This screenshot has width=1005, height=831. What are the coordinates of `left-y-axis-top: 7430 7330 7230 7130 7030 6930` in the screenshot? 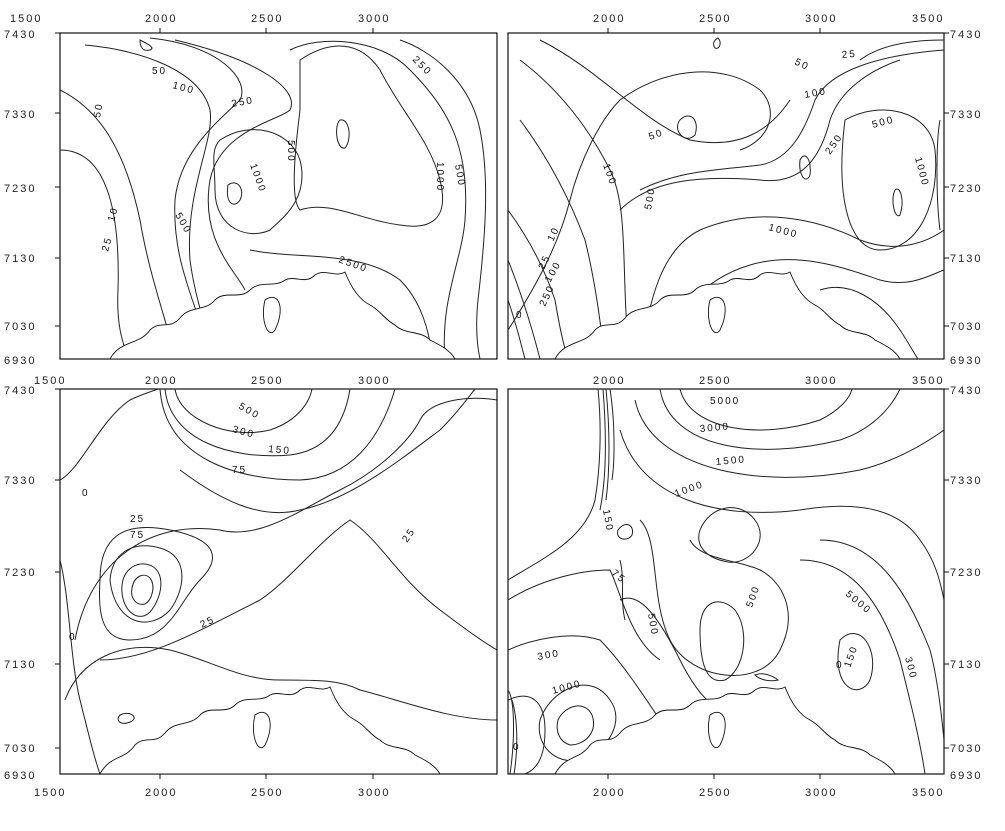 It's located at (20, 198).